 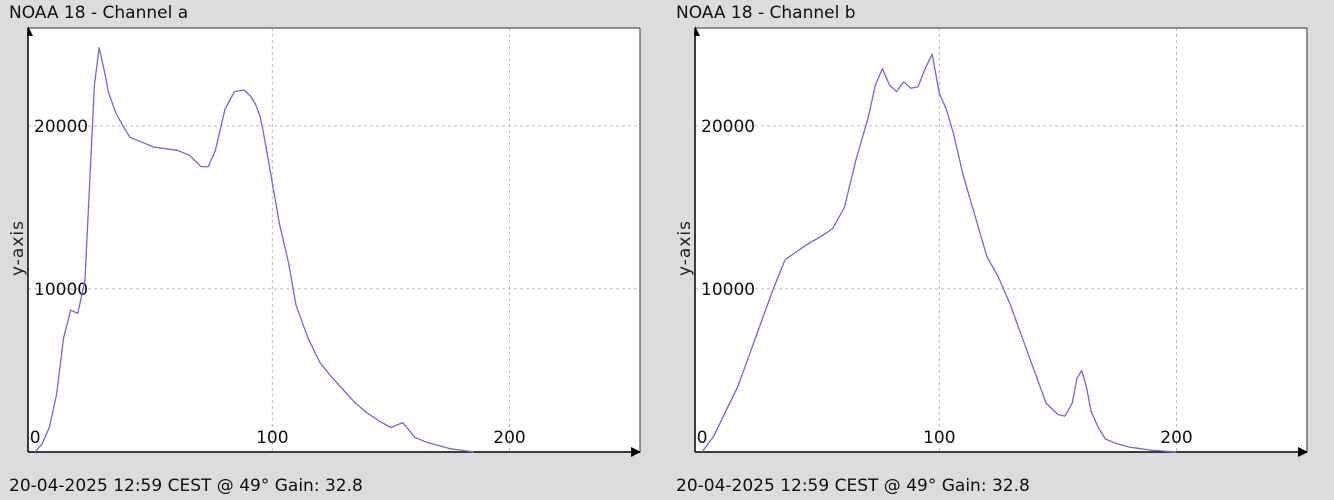 What do you see at coordinates (99, 13) in the screenshot?
I see `chart-title: NOAA 18 - Channel a` at bounding box center [99, 13].